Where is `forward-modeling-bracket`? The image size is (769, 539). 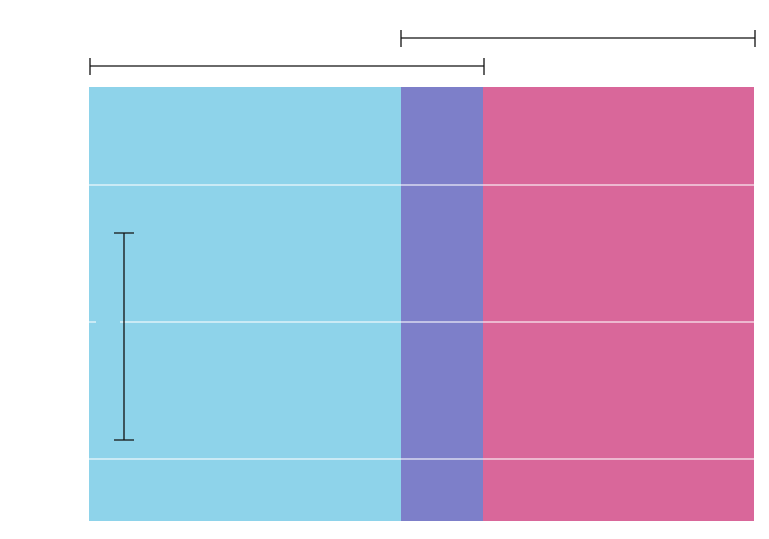
forward-modeling-bracket is located at coordinates (287, 66).